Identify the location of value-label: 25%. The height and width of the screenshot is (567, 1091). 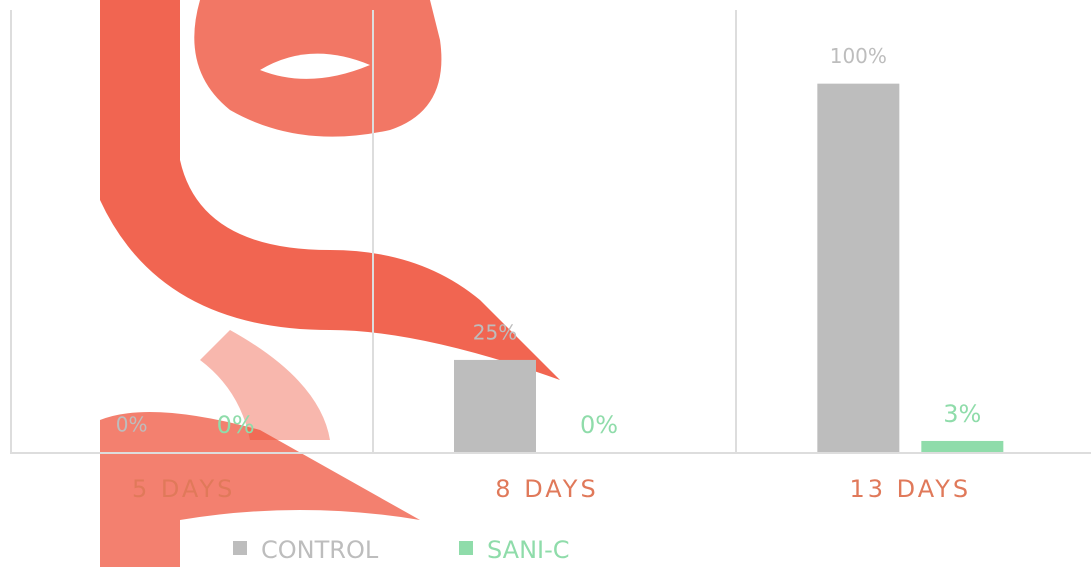
(495, 332).